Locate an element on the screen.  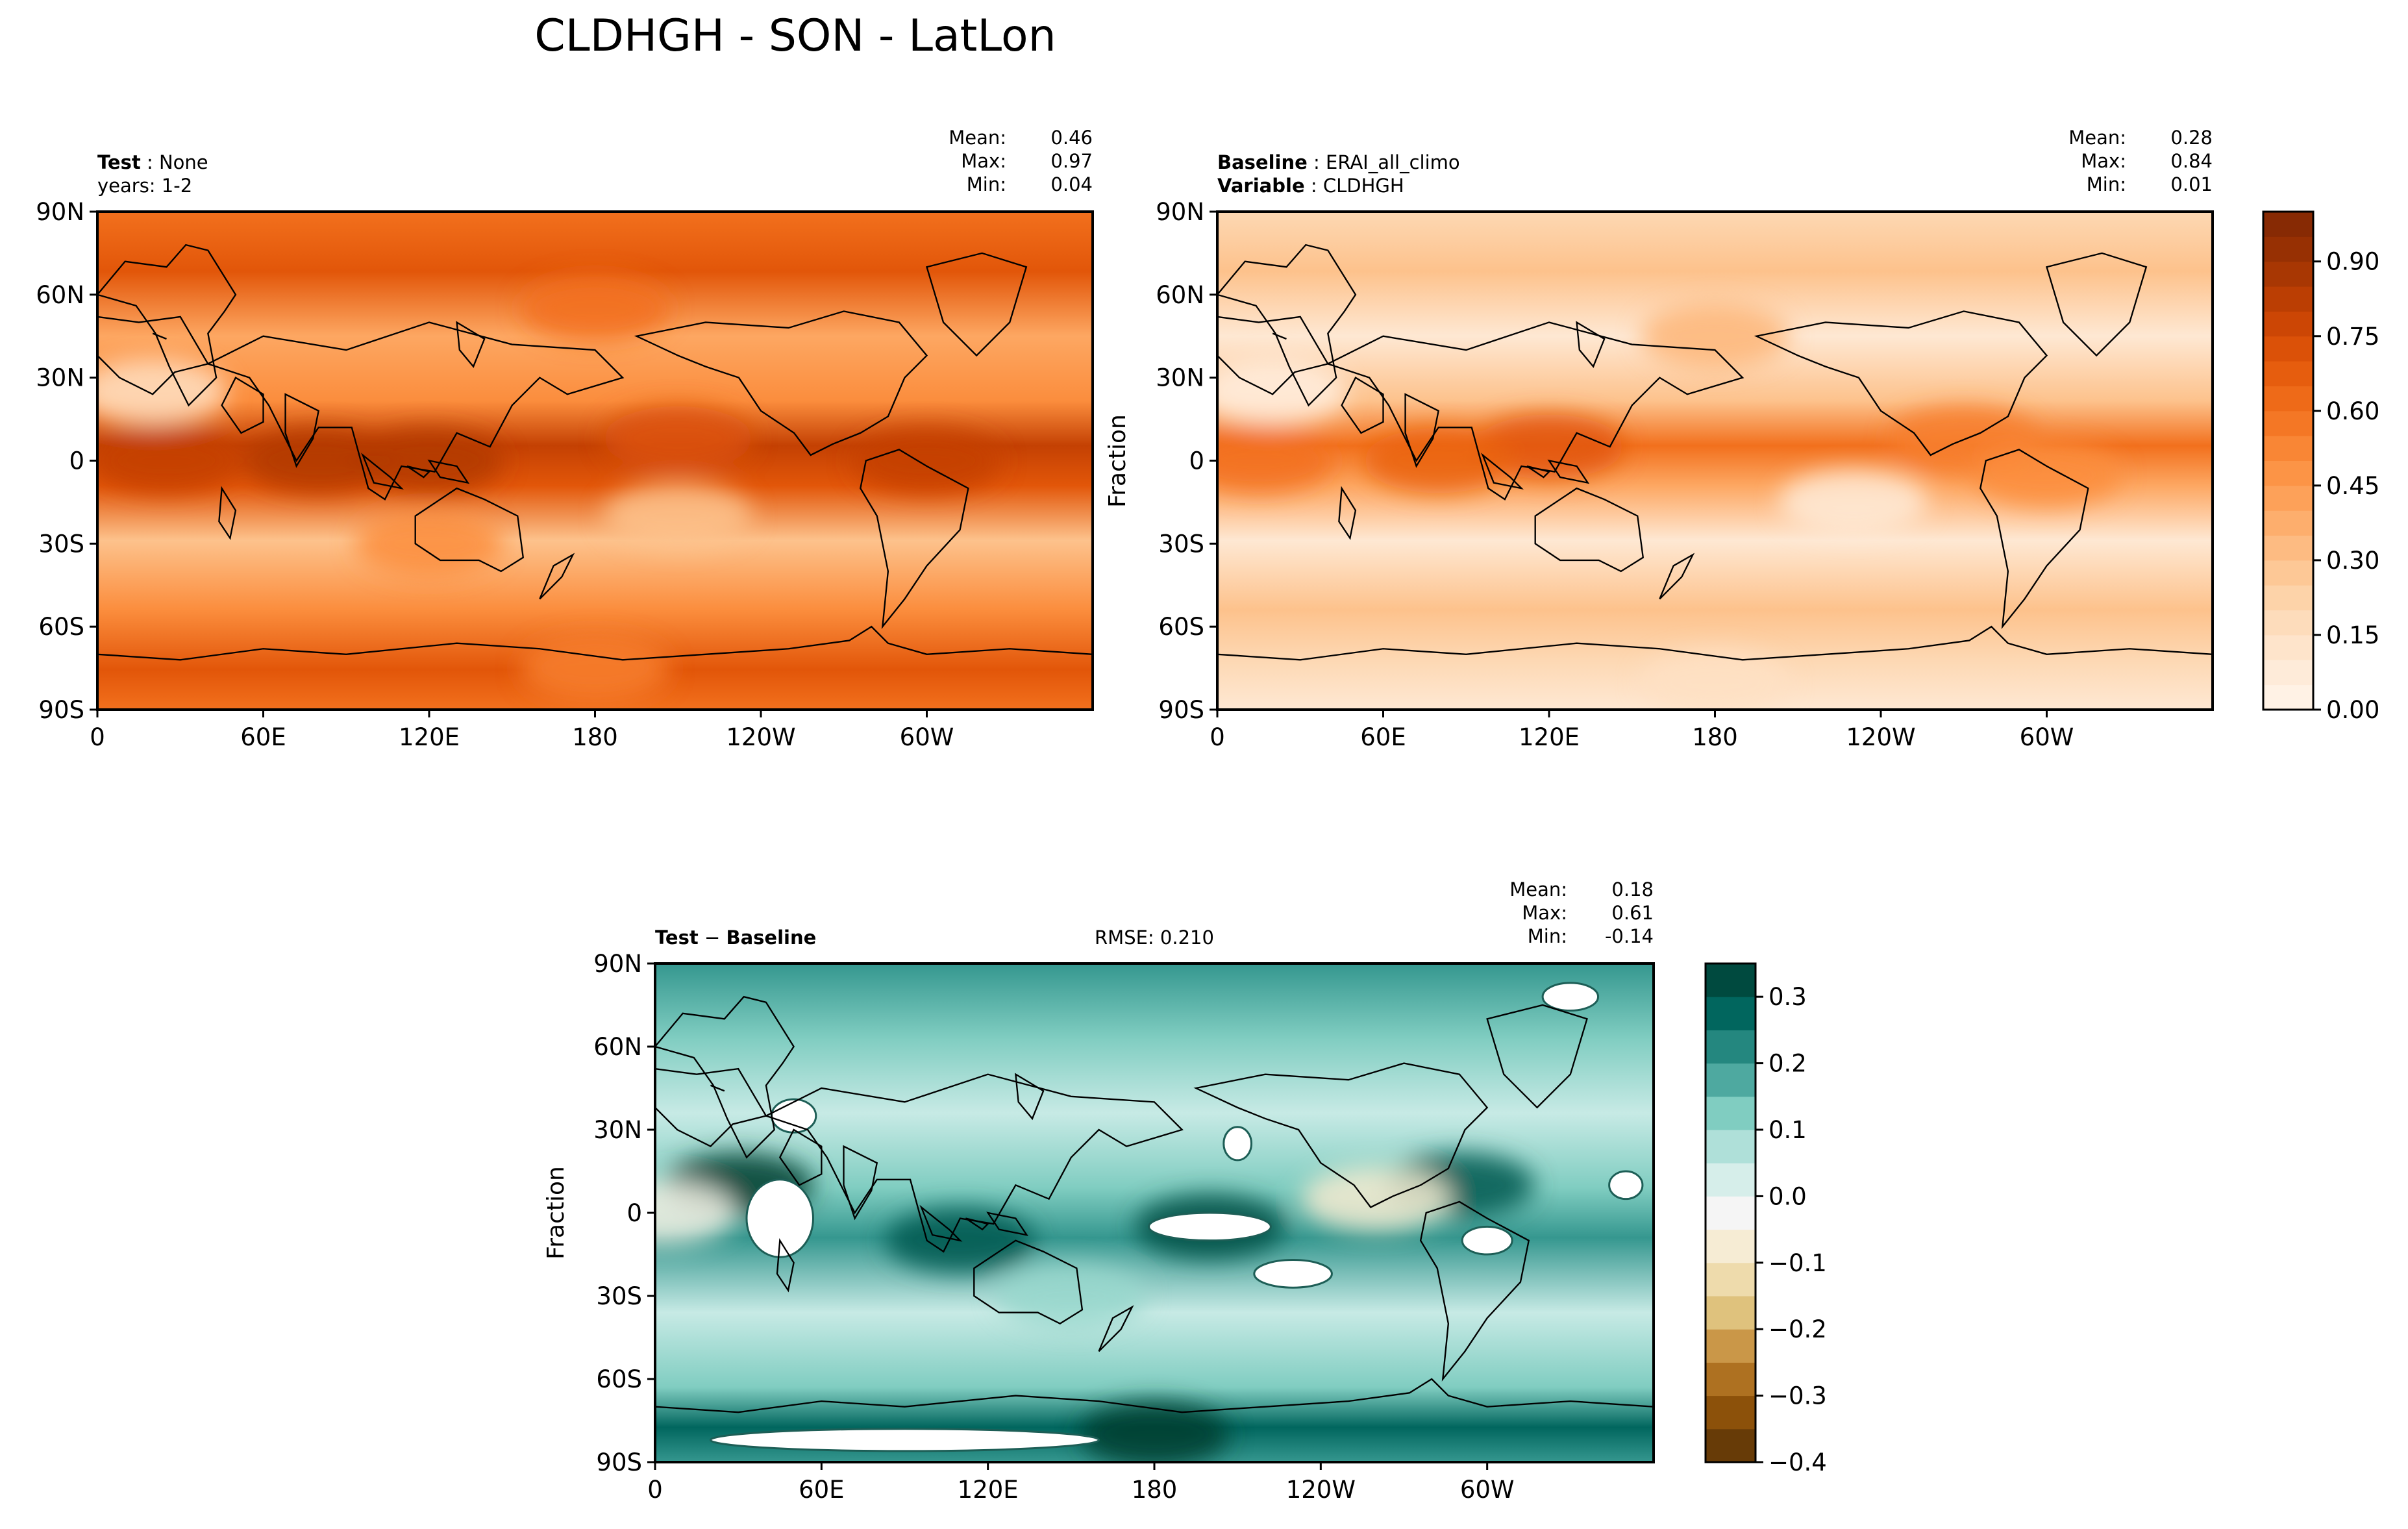
lon-tick-label: 120E is located at coordinates (429, 737).